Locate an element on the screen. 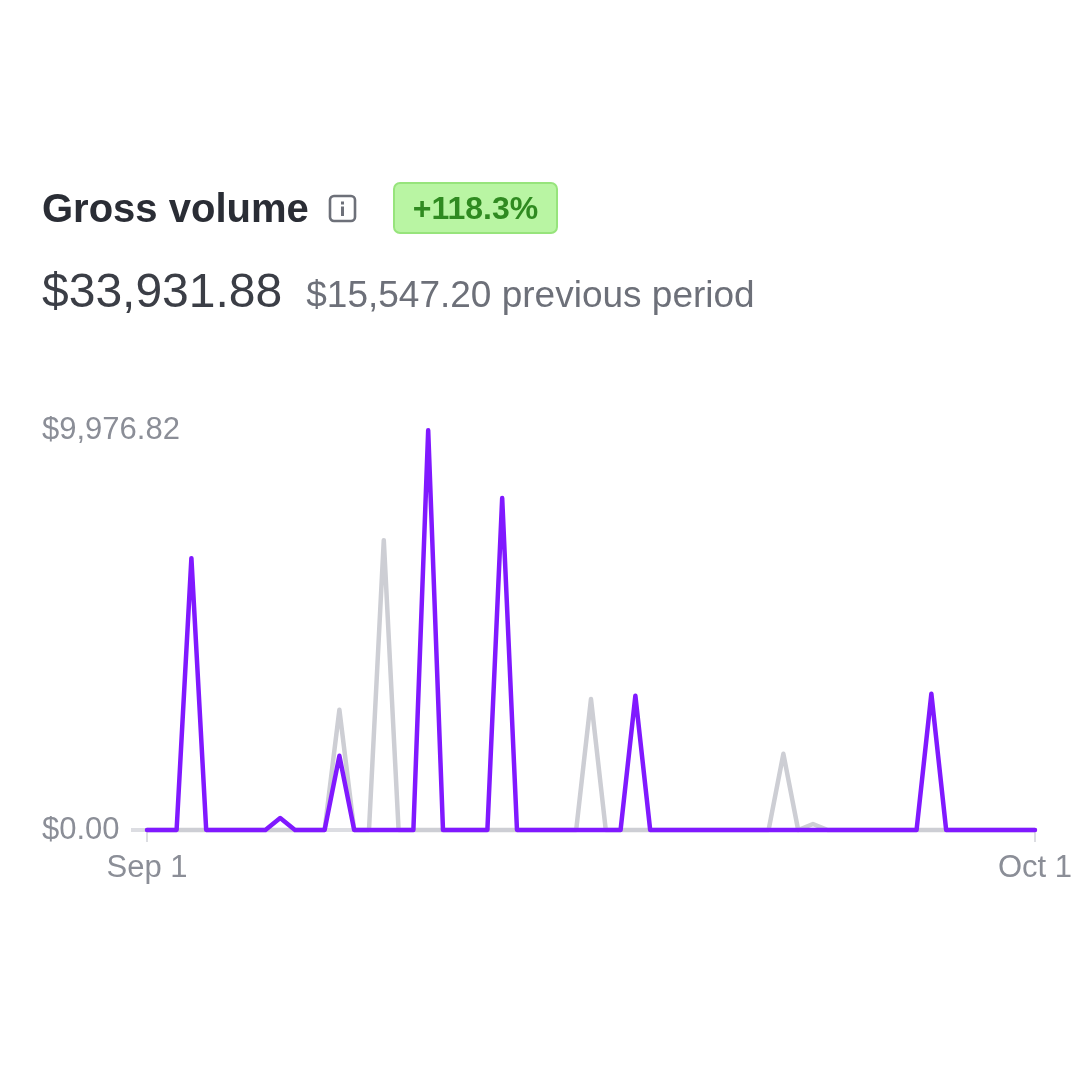 Image resolution: width=1080 pixels, height=1080 pixels. chart-title: Gross volume is located at coordinates (175, 208).